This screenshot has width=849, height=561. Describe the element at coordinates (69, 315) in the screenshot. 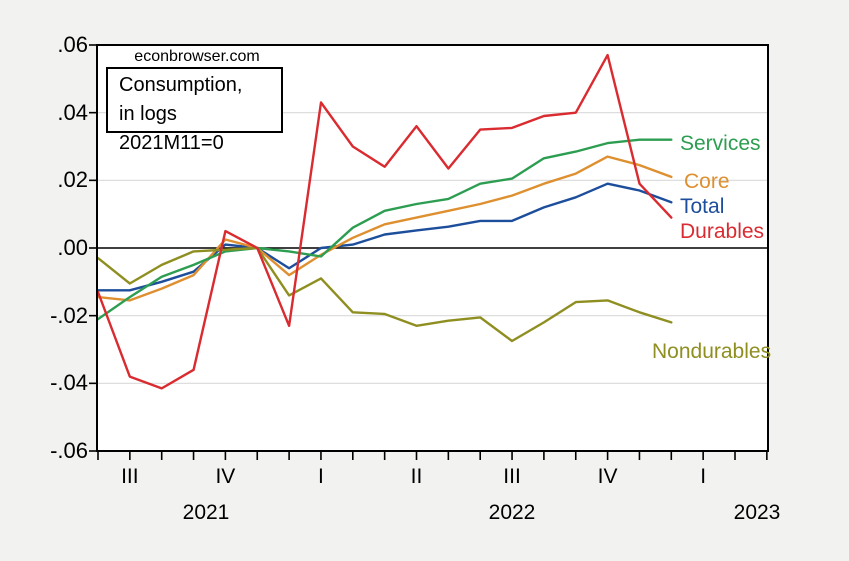

I see `y-axis-label: -.02` at that location.